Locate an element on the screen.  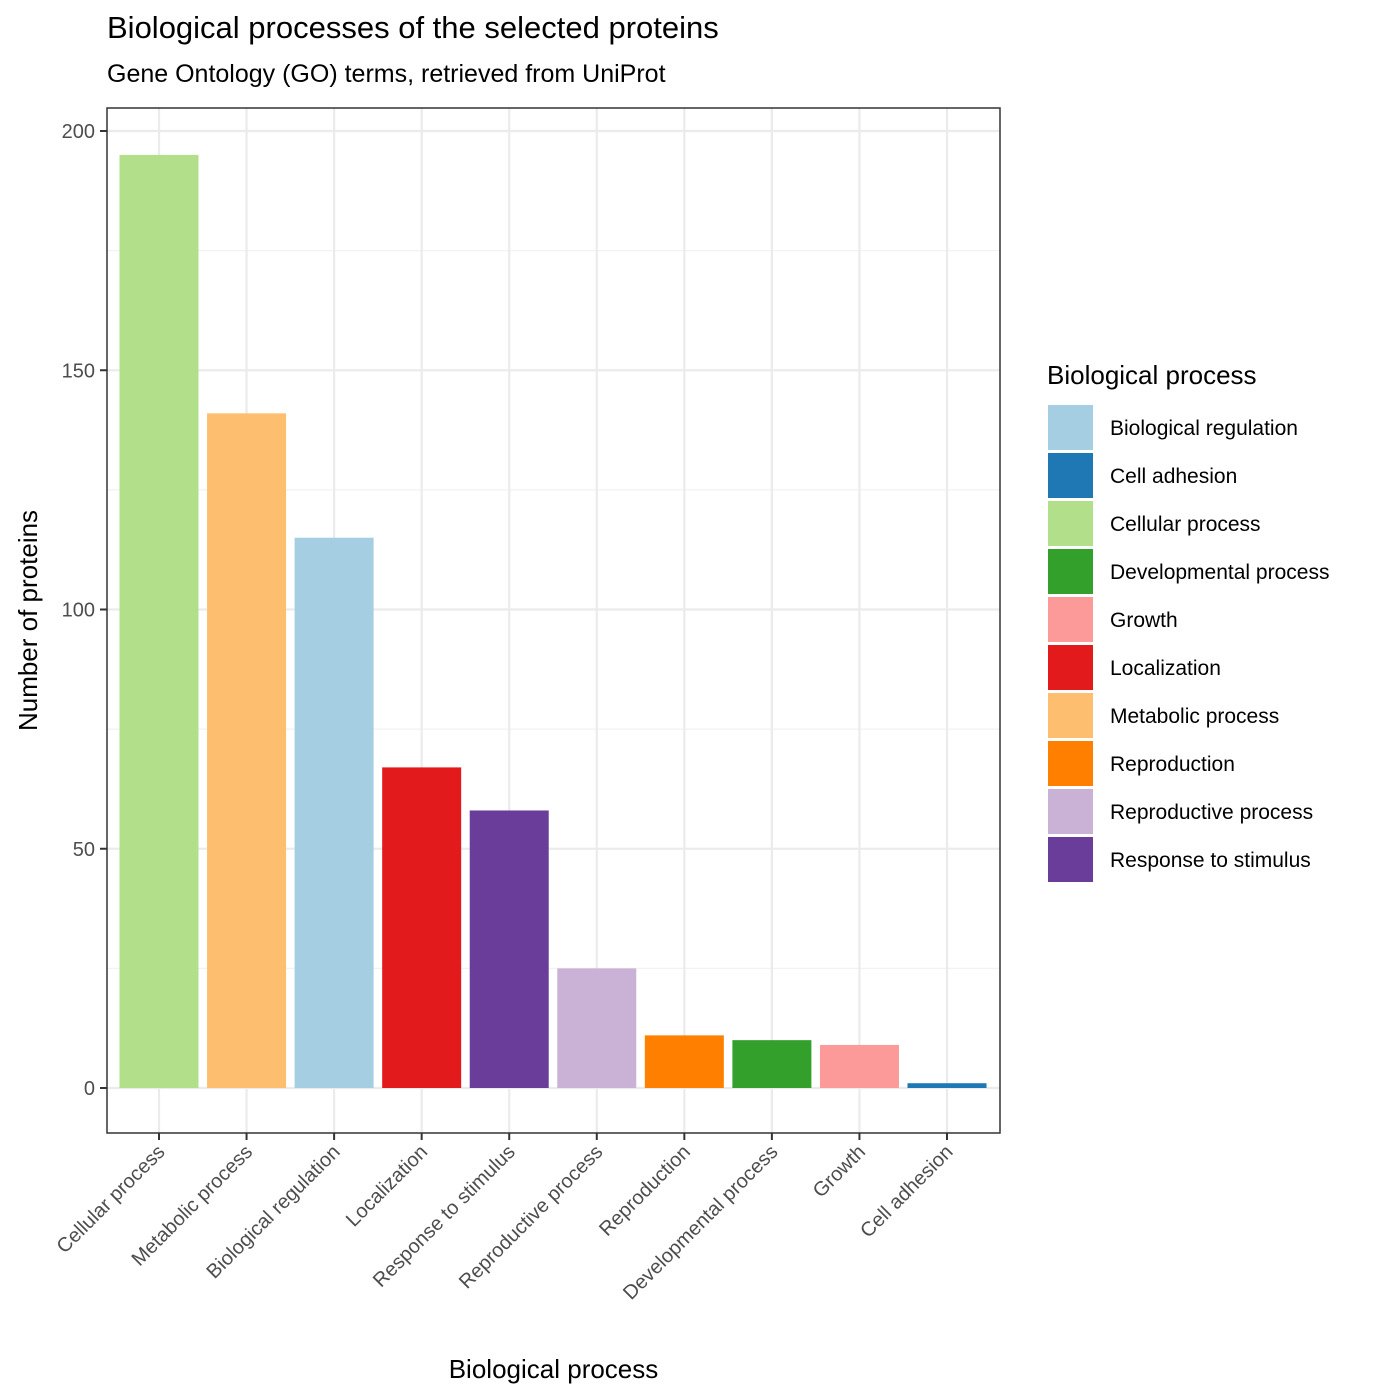
bar-localization is located at coordinates (422, 927).